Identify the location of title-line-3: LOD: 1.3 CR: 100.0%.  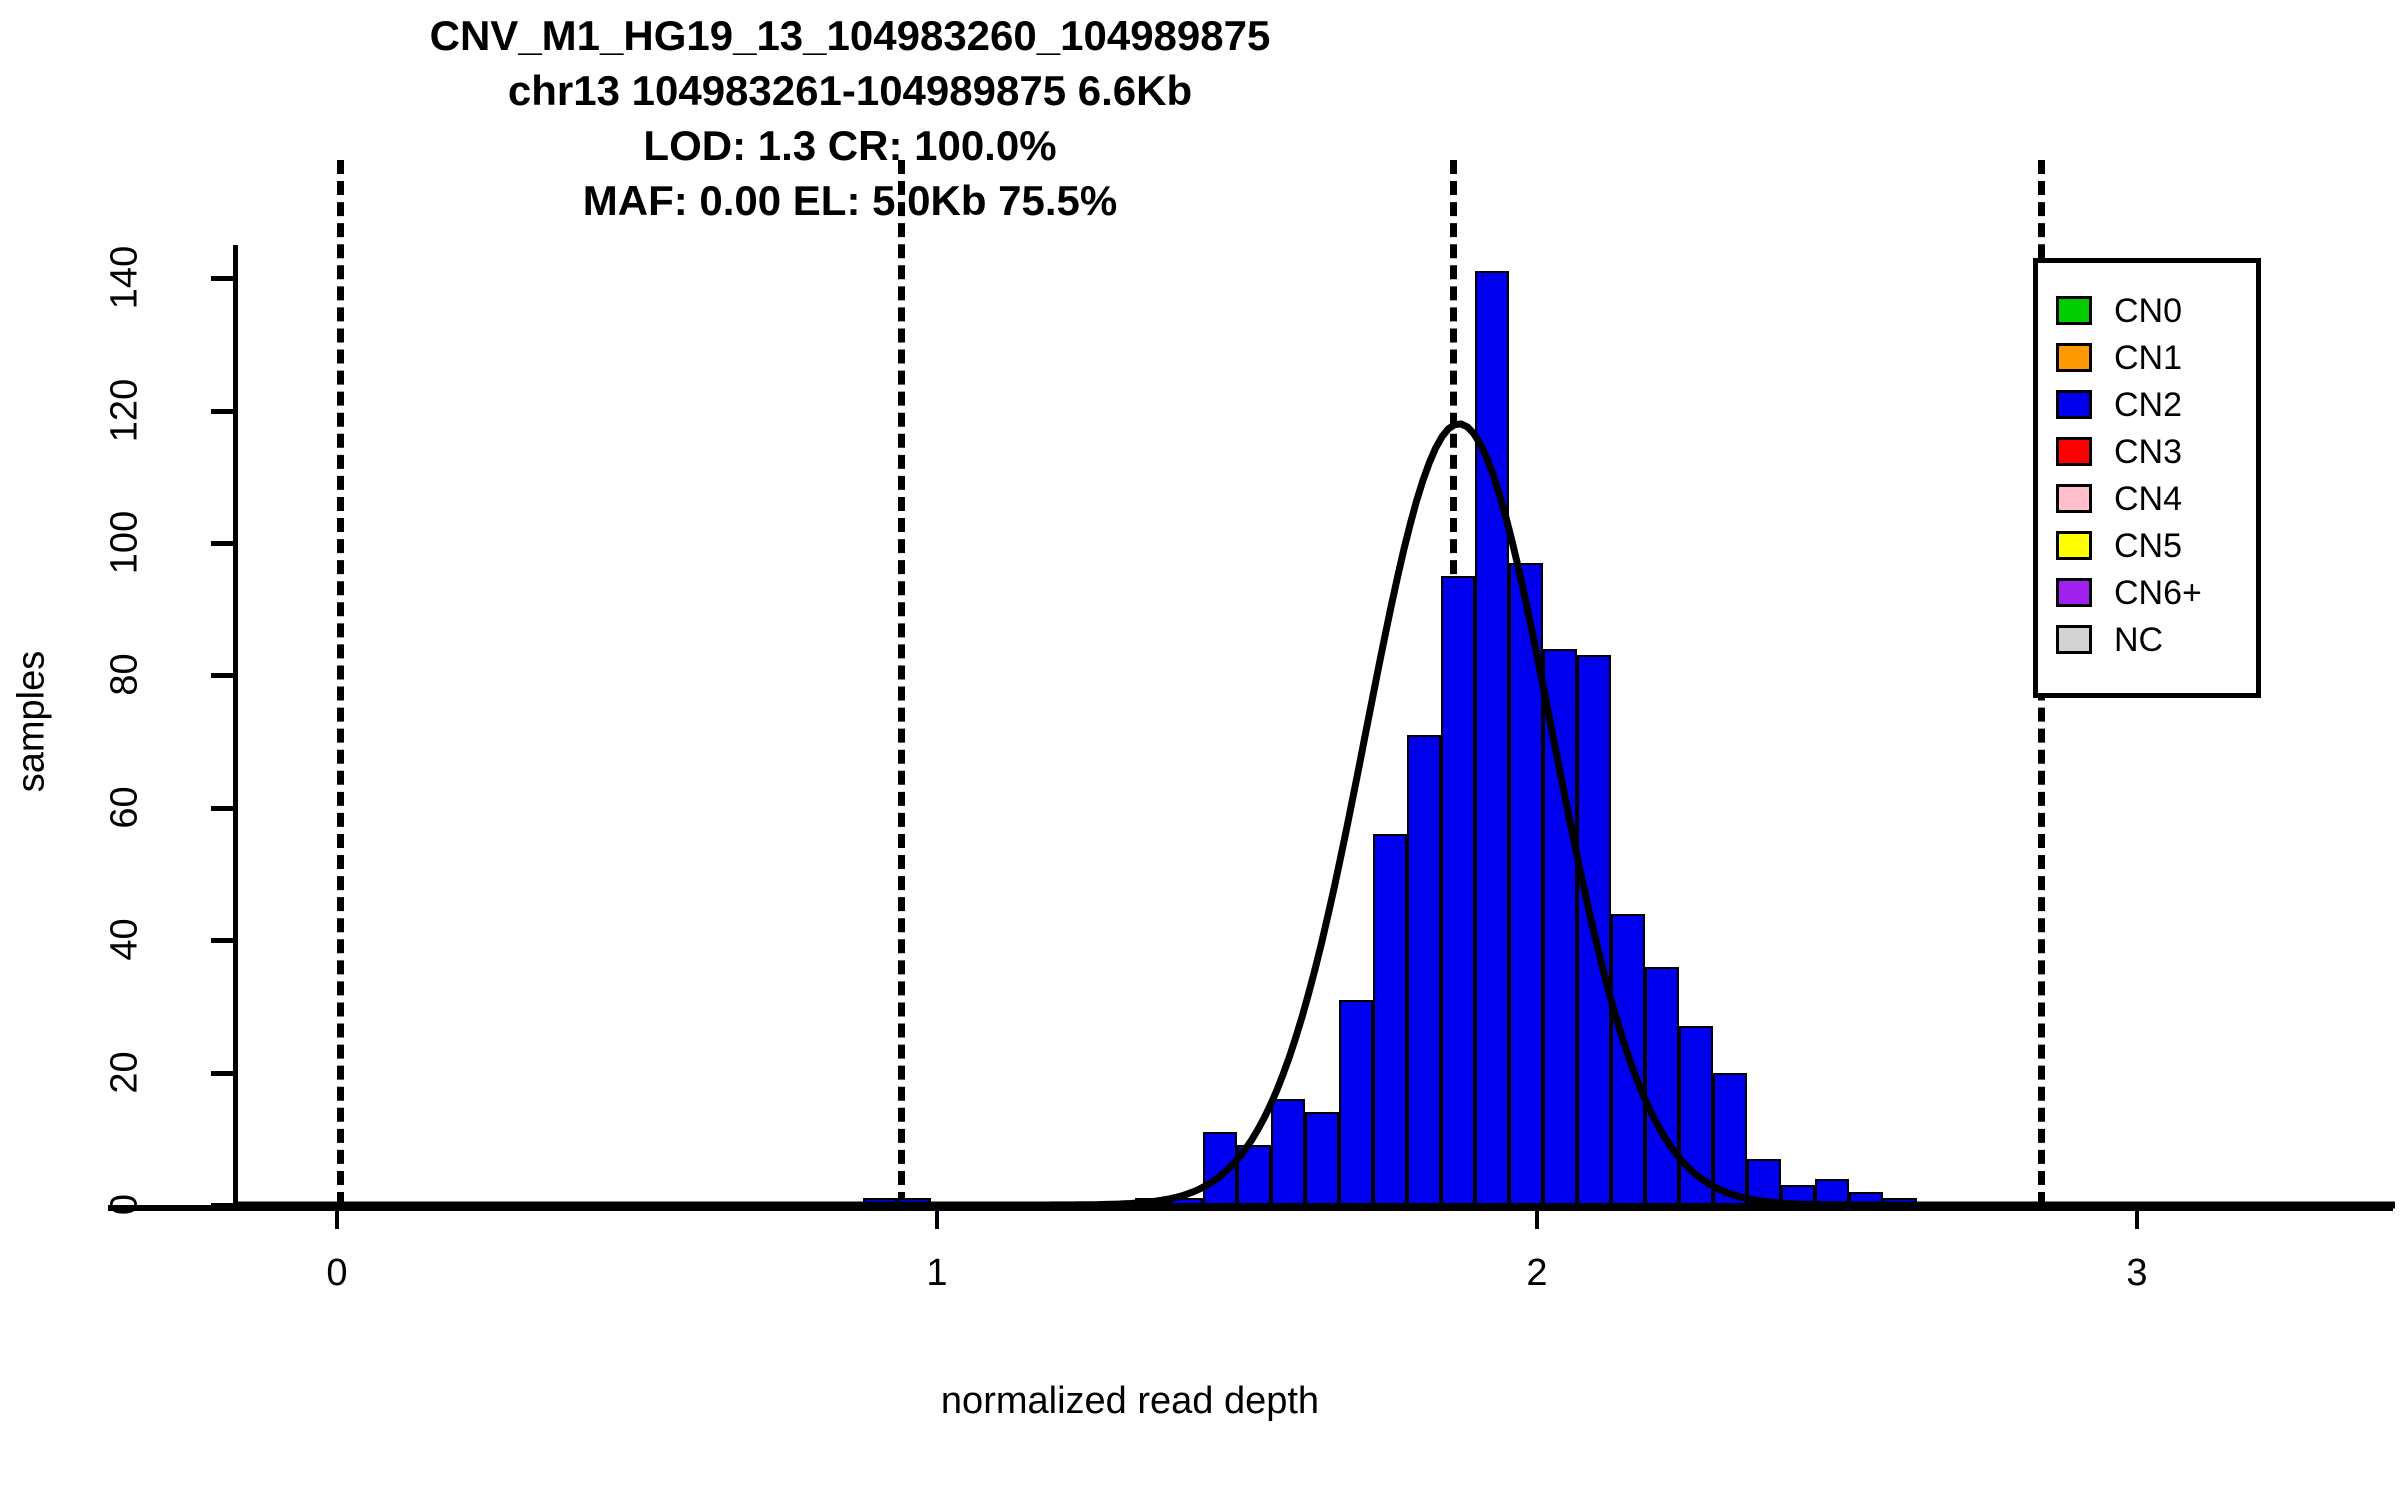
(850, 145).